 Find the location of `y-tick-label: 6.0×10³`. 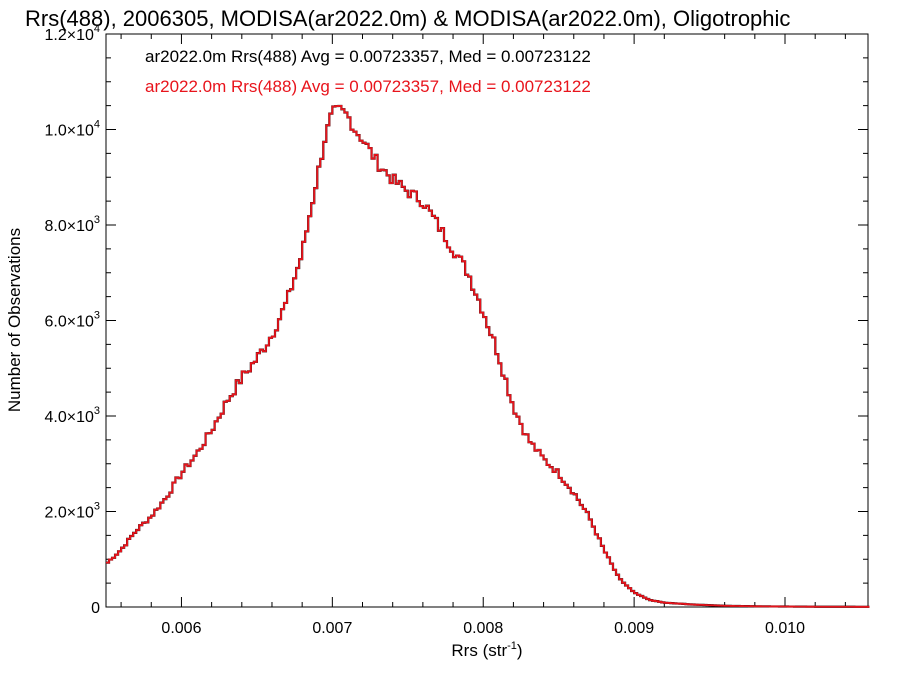

y-tick-label: 6.0×10³ is located at coordinates (72, 320).